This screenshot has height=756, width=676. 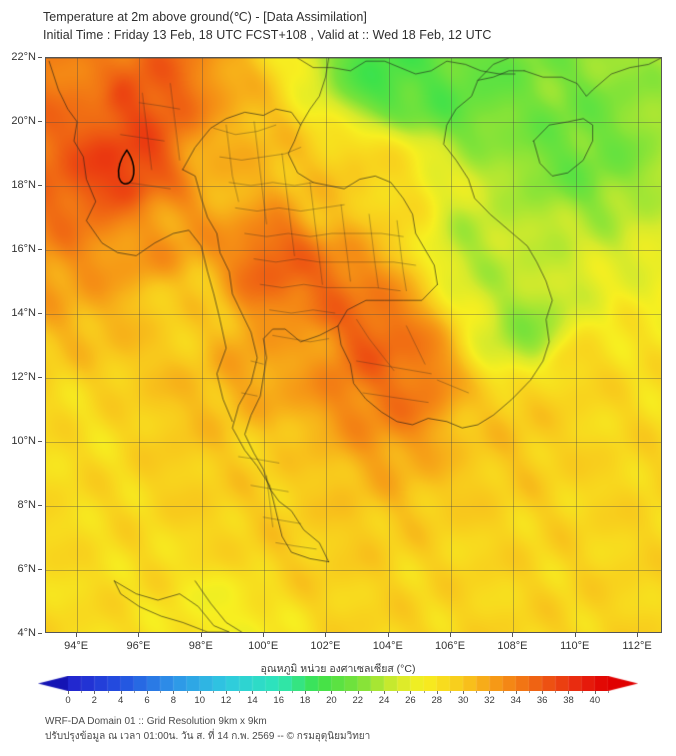 I want to click on colorbar-tick-label: 0, so click(x=68, y=700).